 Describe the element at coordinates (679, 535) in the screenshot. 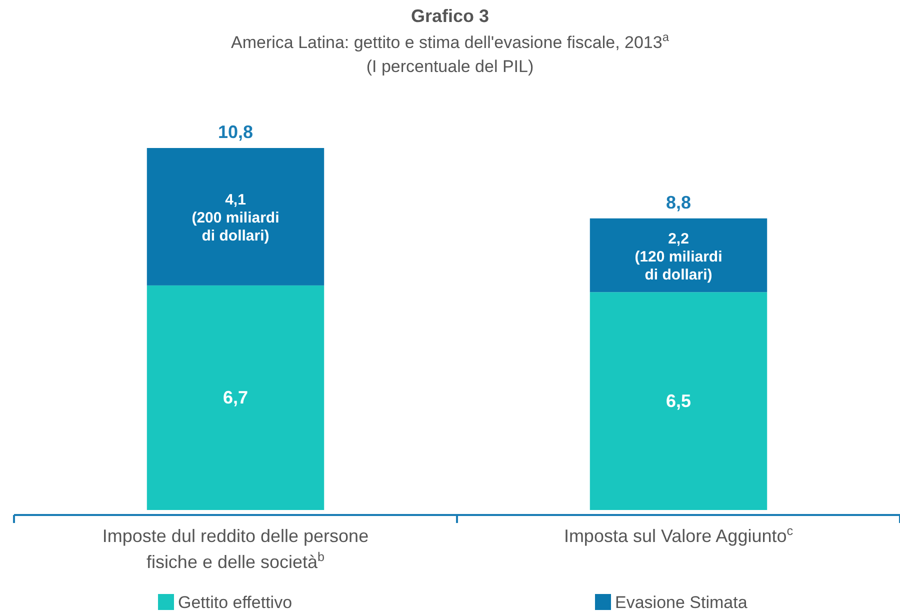

I see `x-tick-label: Imposta sul Valore Aggiunto$^{c}$` at that location.